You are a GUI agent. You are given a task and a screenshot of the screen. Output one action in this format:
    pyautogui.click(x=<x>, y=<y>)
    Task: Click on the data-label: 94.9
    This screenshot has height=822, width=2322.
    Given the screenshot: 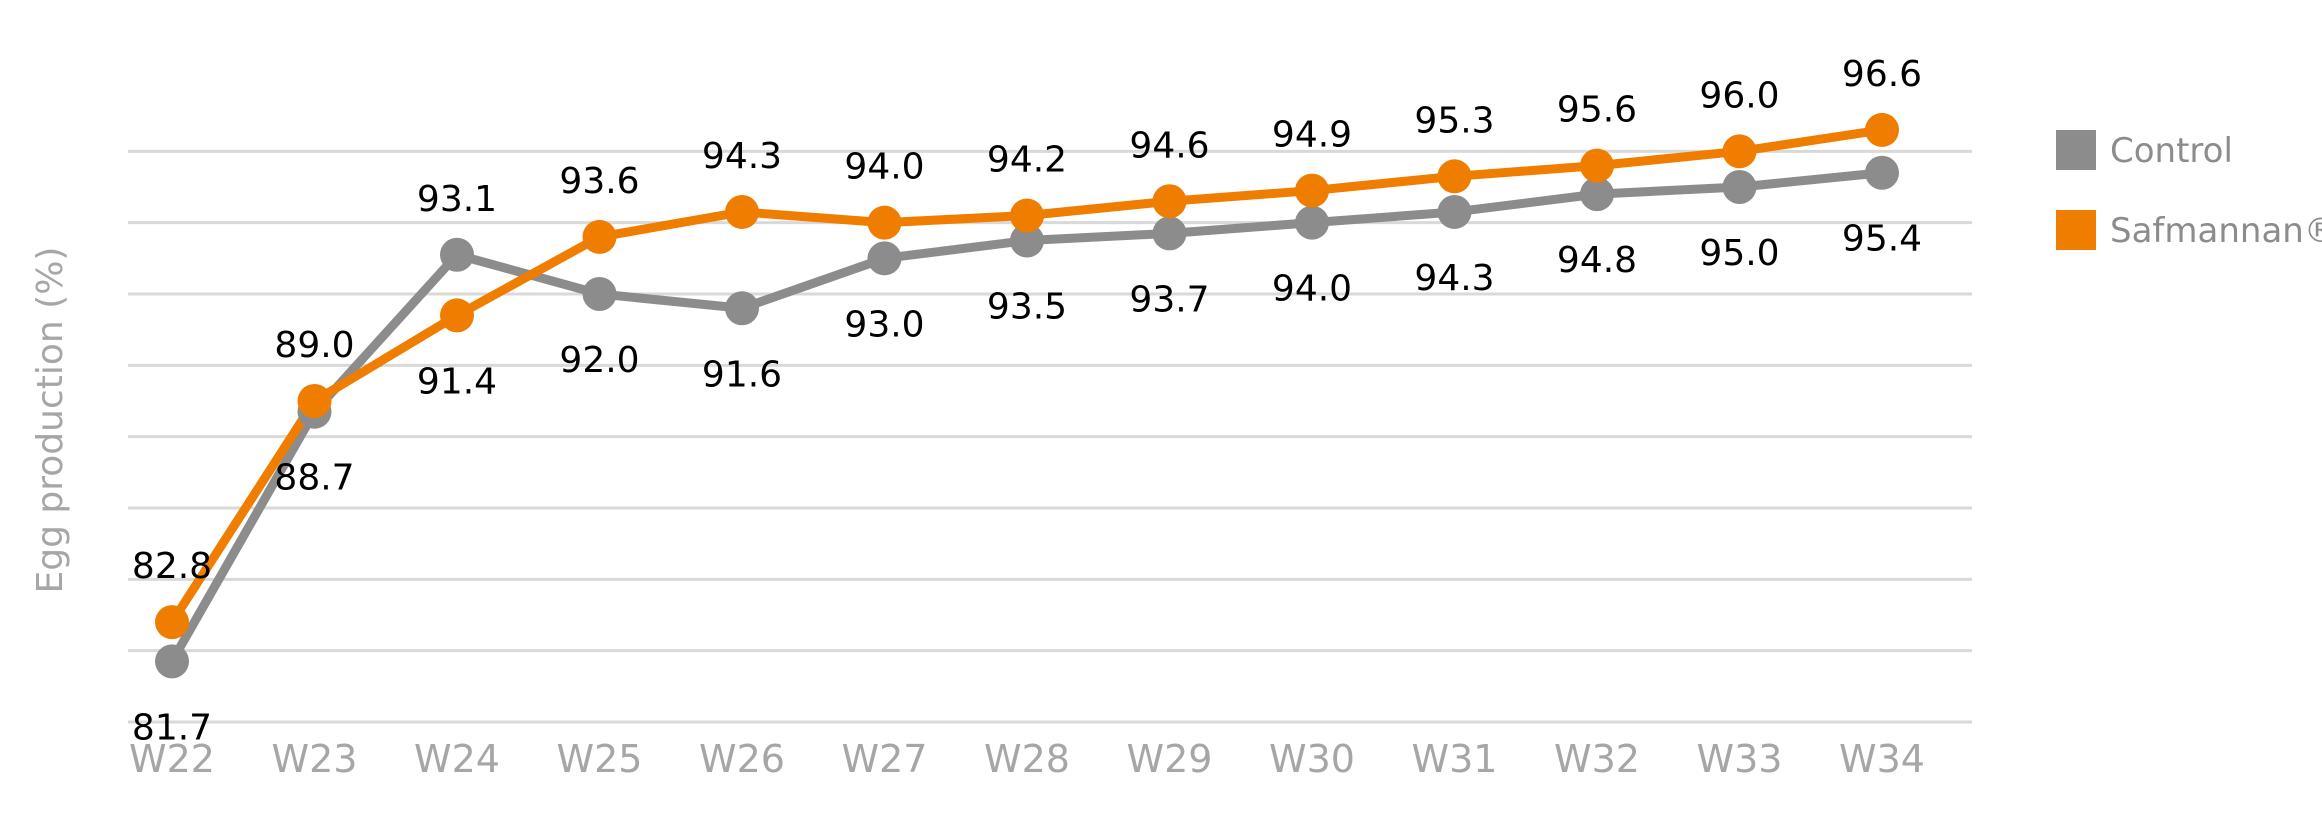 What is the action you would take?
    pyautogui.click(x=1312, y=135)
    